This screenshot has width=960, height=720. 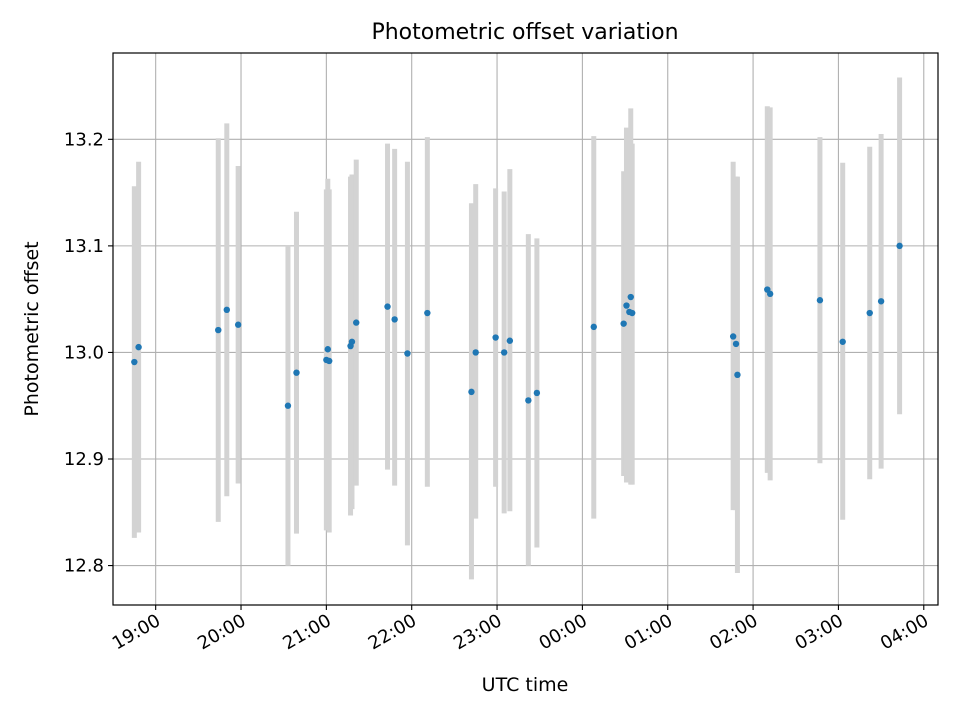 I want to click on y-axis-ticks: 12.8 12.9 13.0 13.1 13.2, so click(x=88, y=353).